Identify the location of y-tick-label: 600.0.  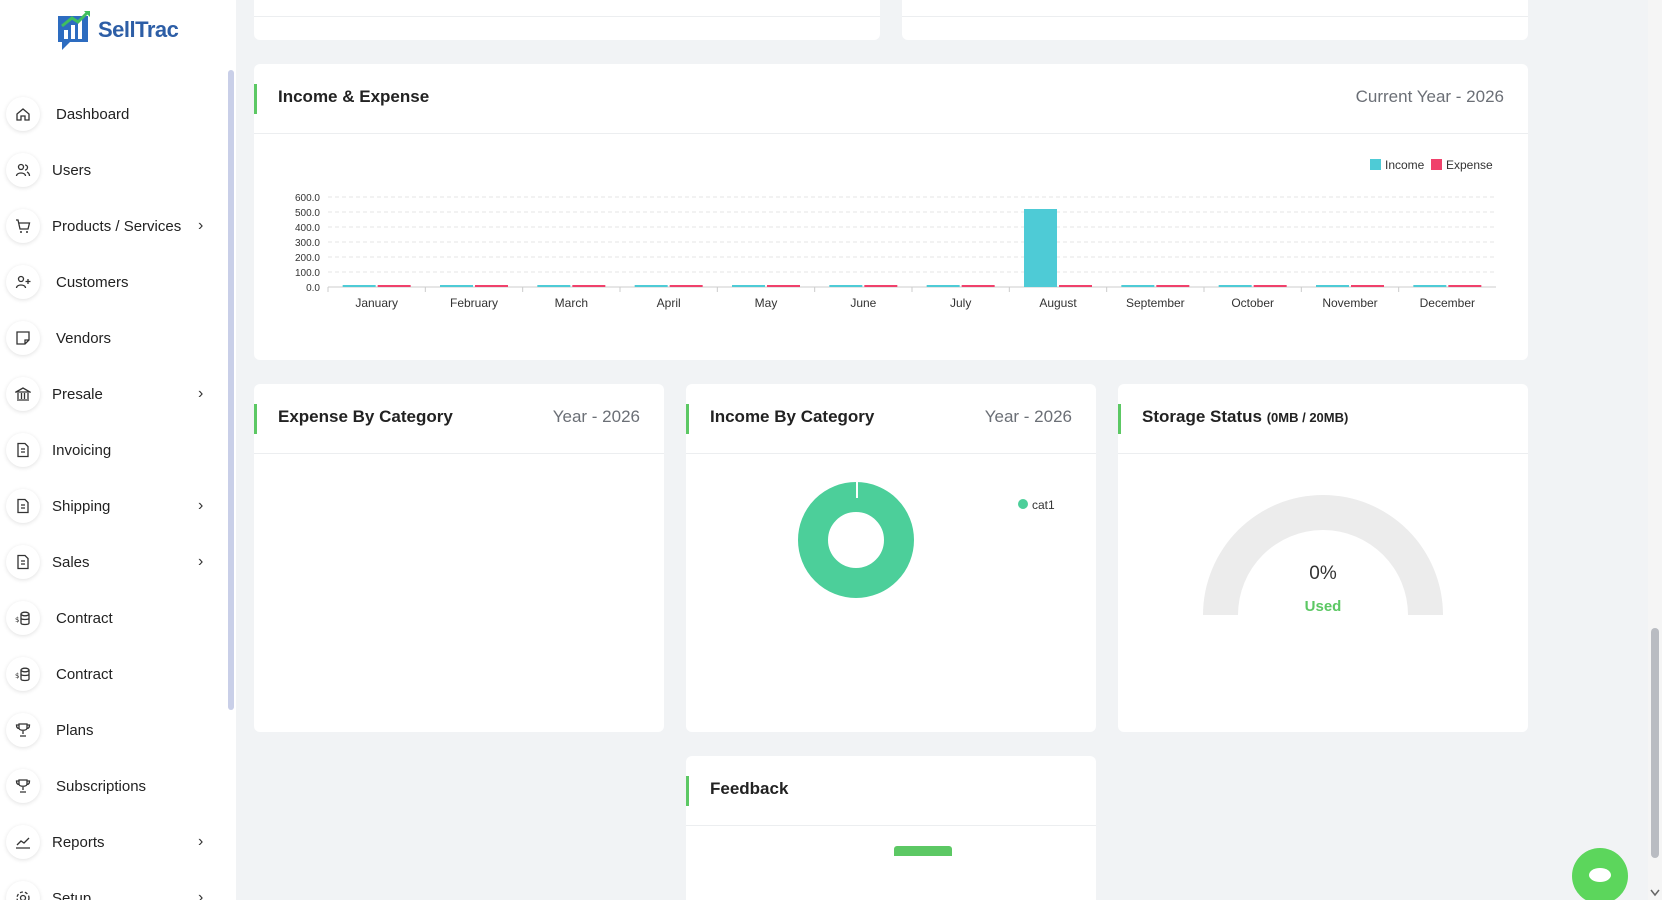
(307, 198).